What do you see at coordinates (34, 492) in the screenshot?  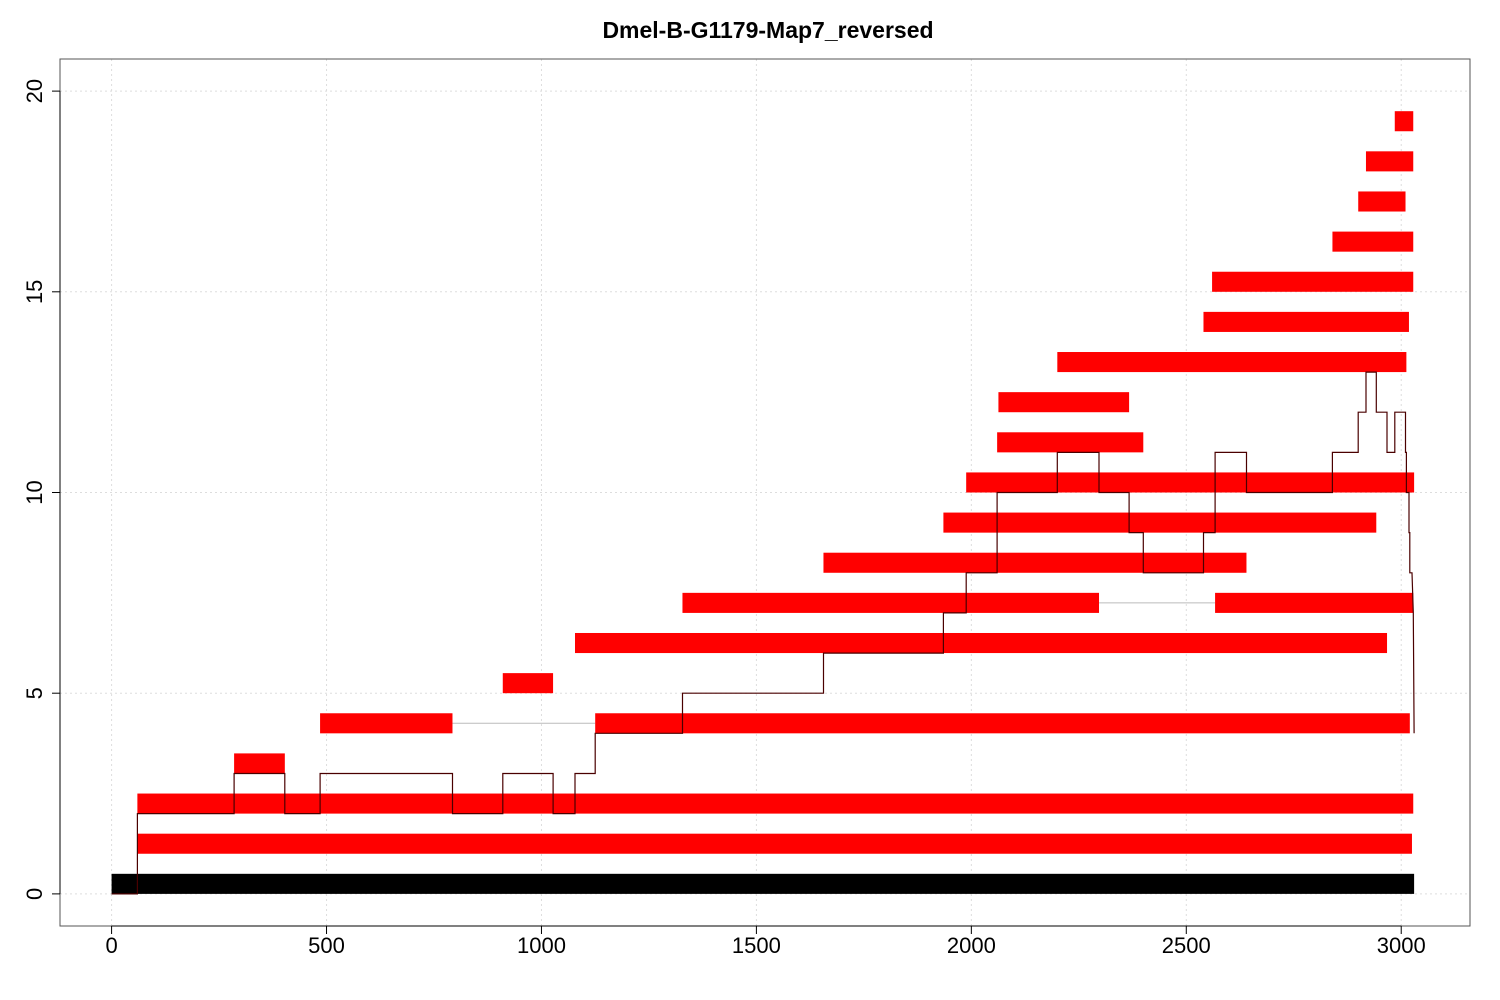 I see `y-tick-label-2: 10` at bounding box center [34, 492].